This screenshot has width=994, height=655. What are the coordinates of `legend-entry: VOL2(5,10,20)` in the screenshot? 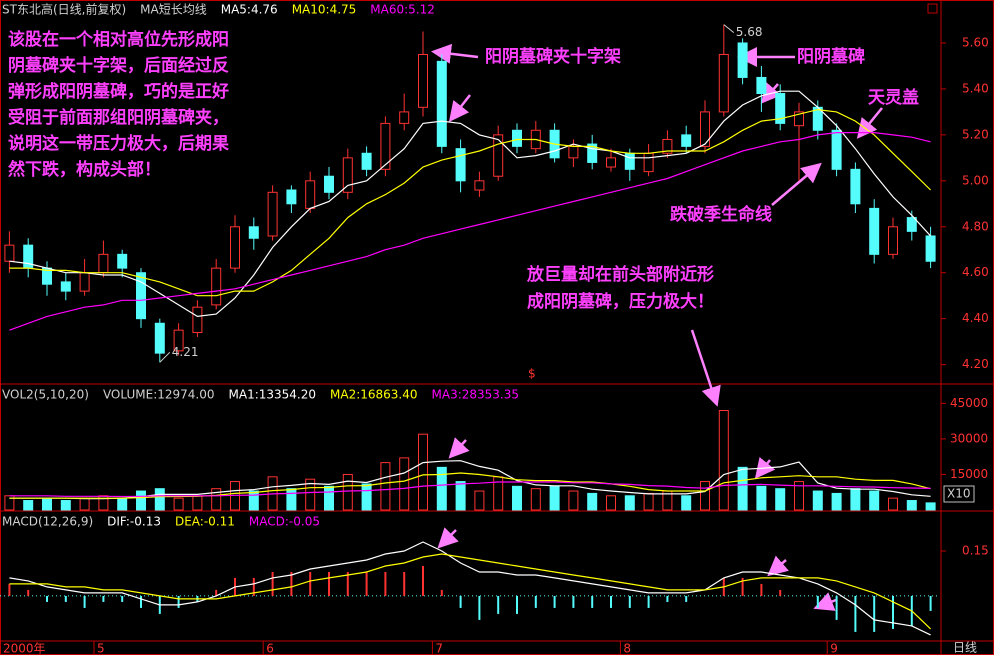 It's located at (45, 395).